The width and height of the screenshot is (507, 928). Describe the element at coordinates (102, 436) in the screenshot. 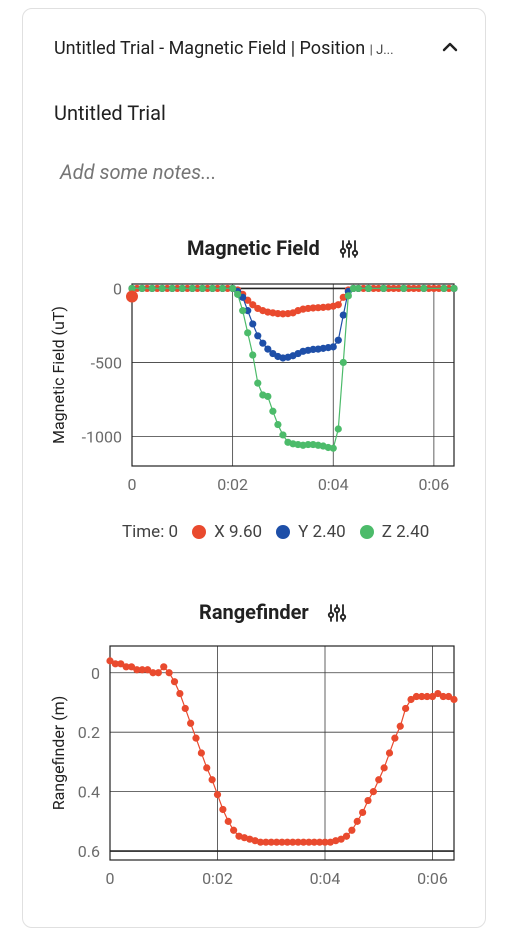

I see `y-tick-label: -1000` at that location.